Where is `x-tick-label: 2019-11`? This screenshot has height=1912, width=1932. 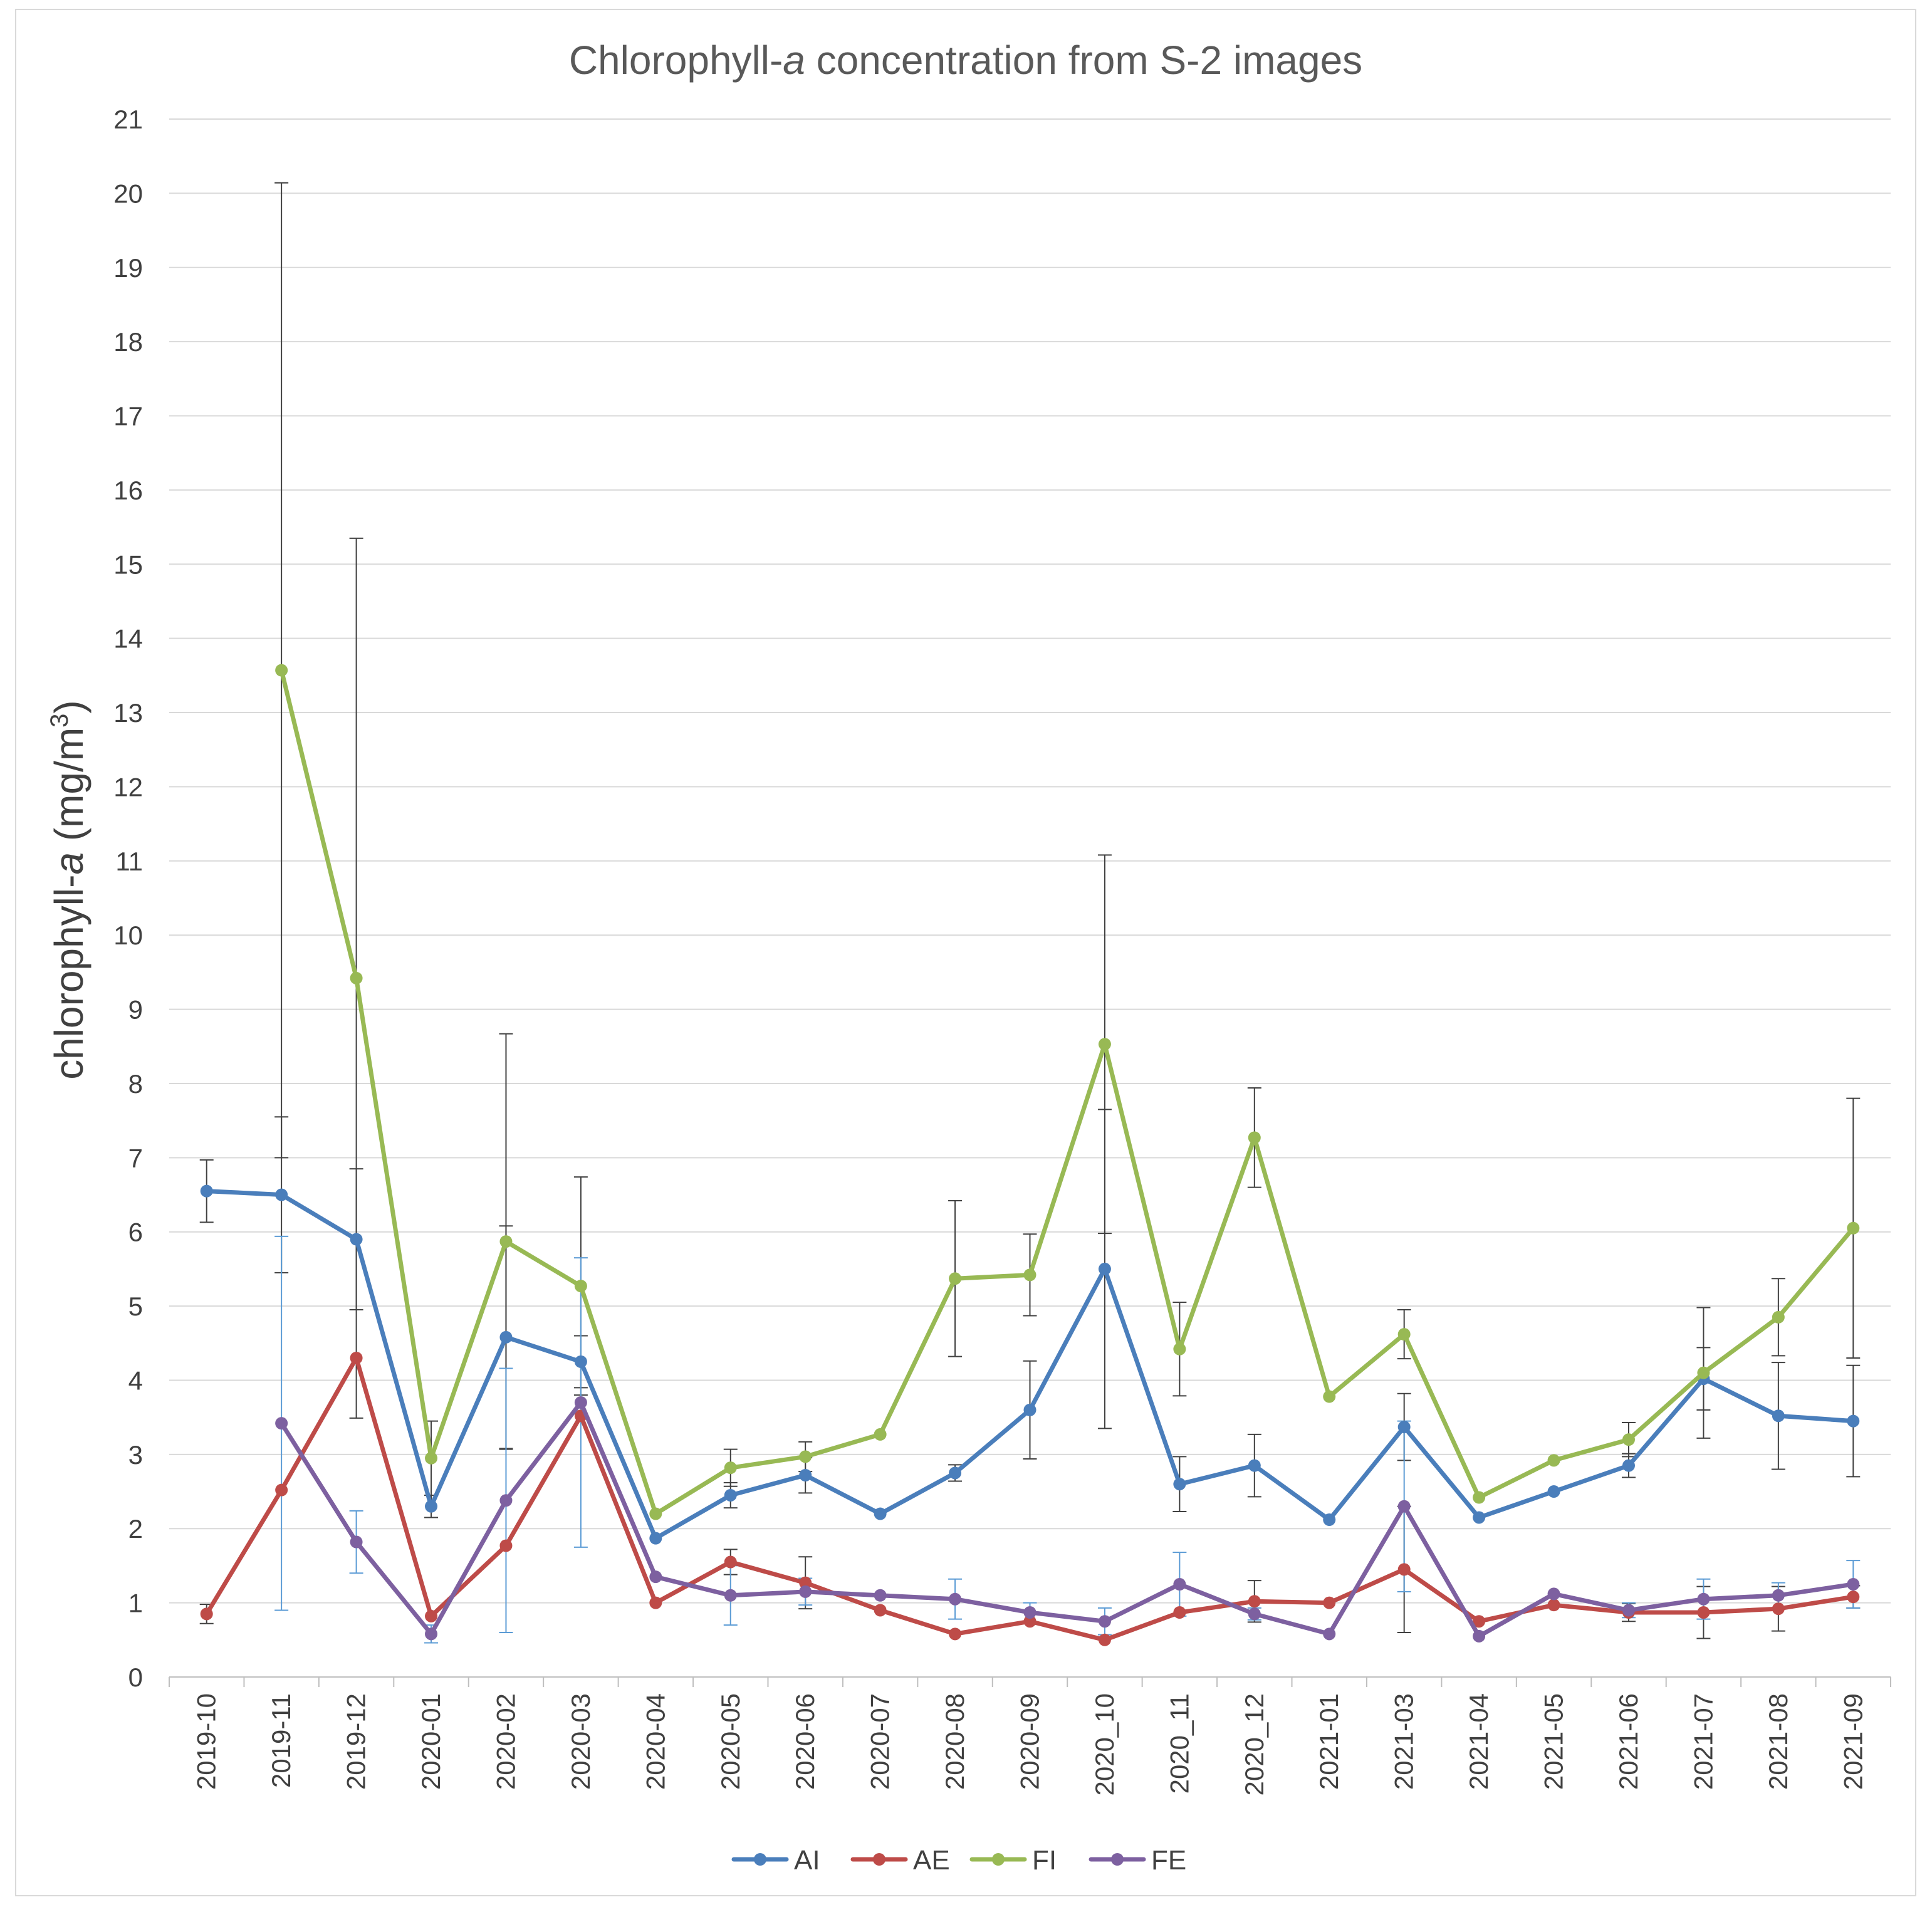
x-tick-label: 2019-11 is located at coordinates (281, 1740).